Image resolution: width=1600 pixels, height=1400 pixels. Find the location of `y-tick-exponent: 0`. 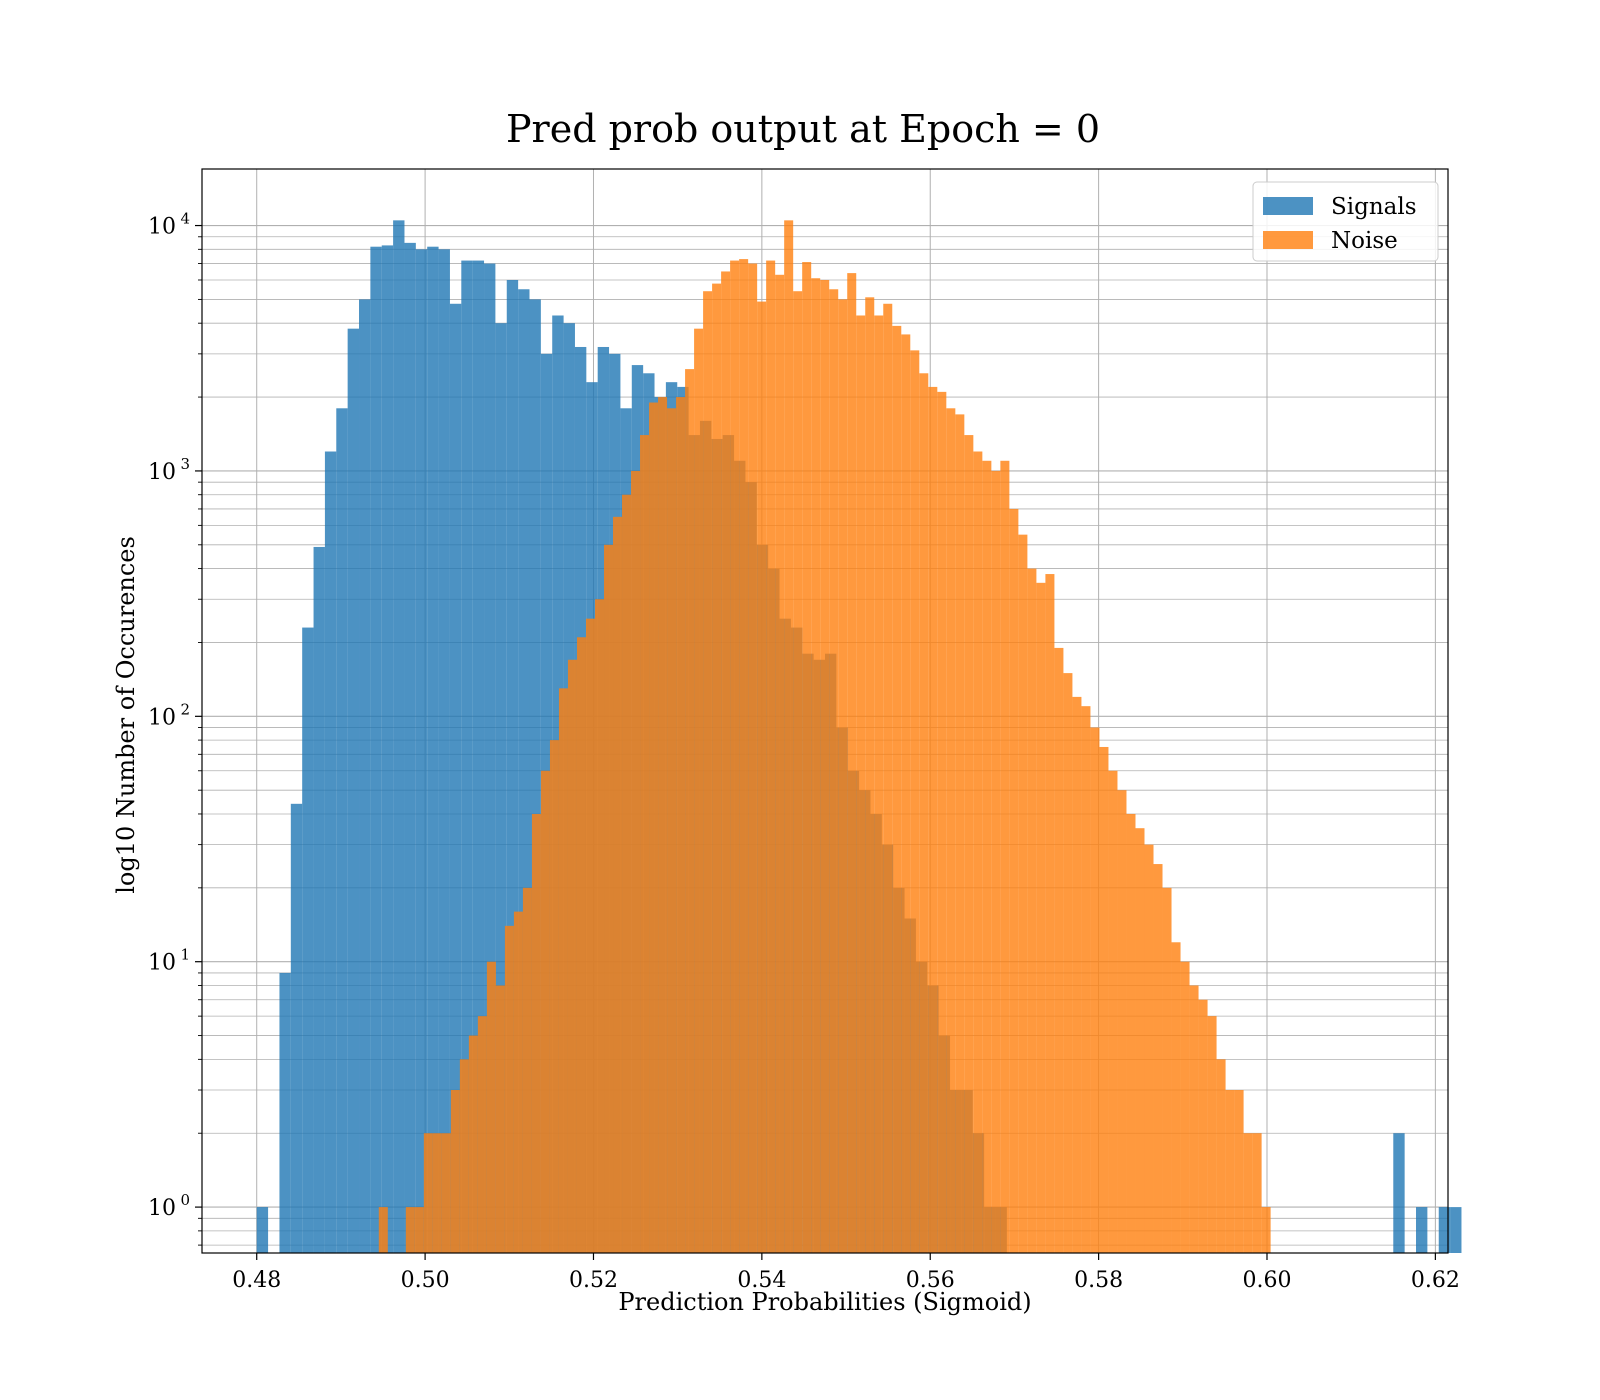

y-tick-exponent: 0 is located at coordinates (185, 1200).